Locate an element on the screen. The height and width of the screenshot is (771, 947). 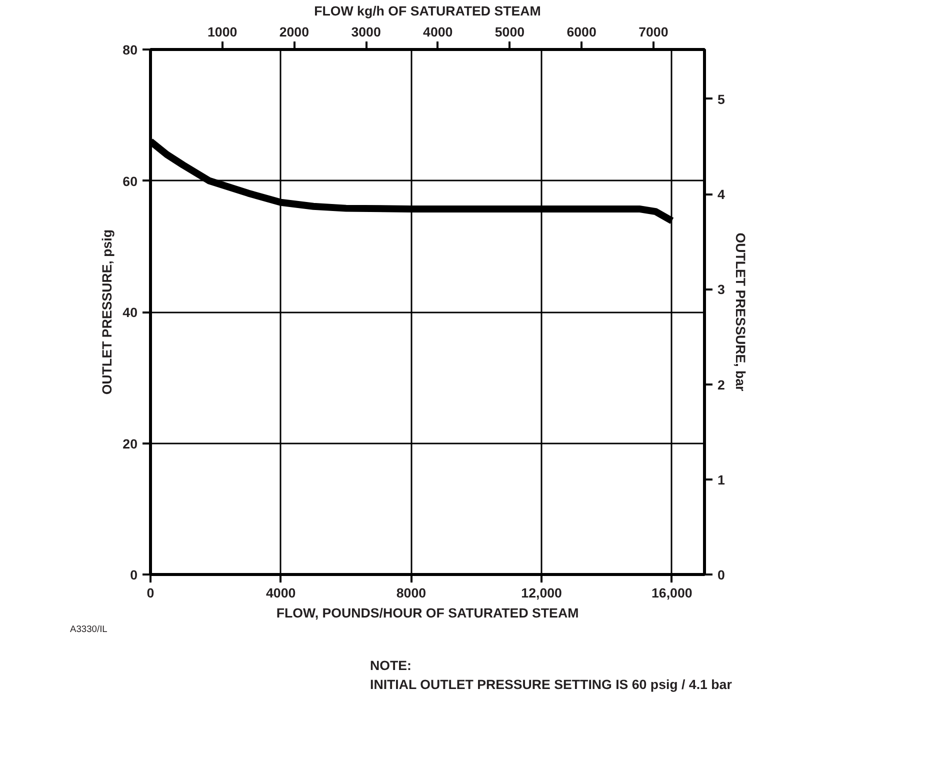
y2-tick-label: 0 is located at coordinates (721, 575).